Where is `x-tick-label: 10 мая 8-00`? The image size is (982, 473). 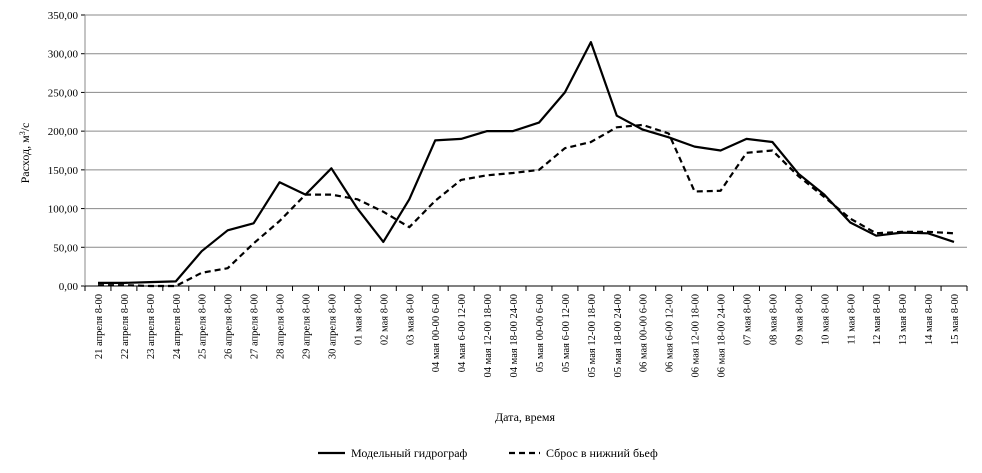 x-tick-label: 10 мая 8-00 is located at coordinates (825, 319).